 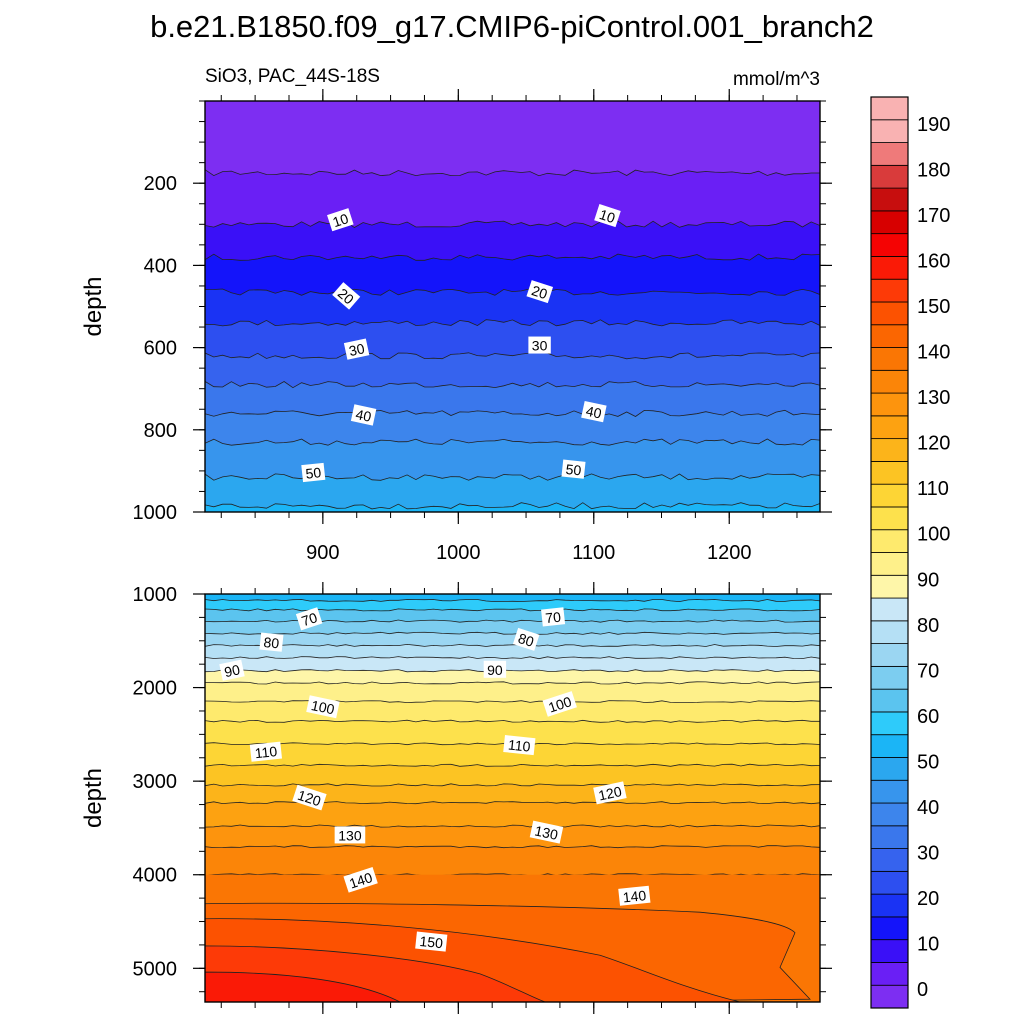 I want to click on y-tick-label: 600, so click(x=160, y=349).